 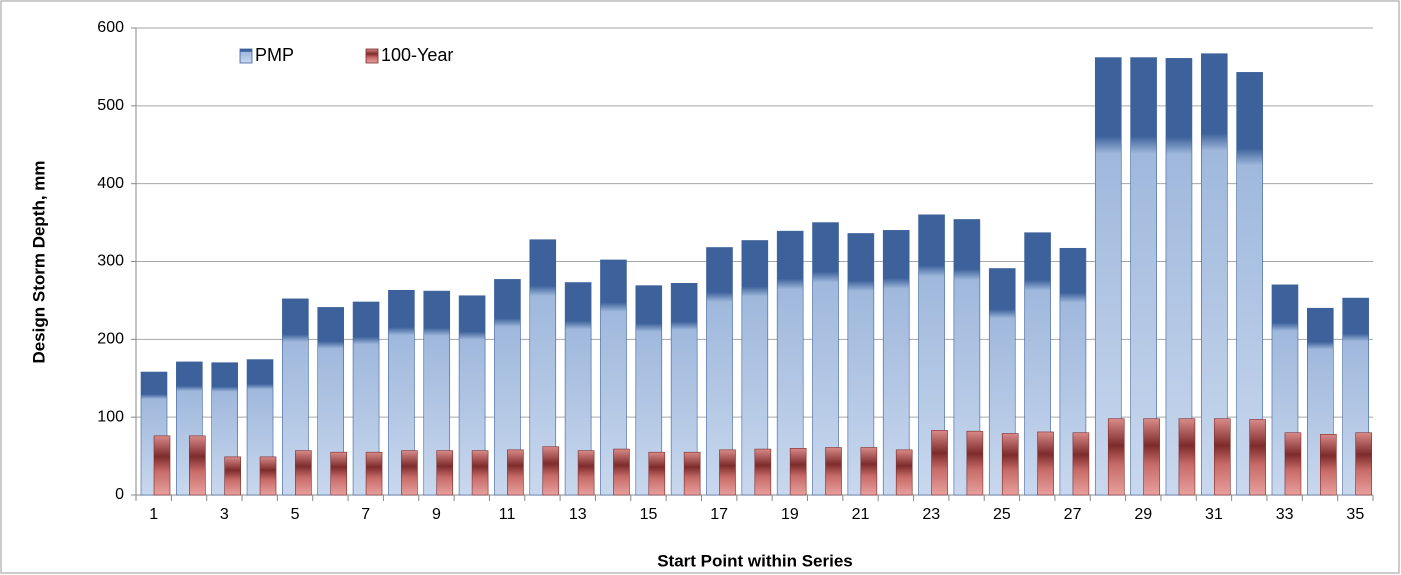 What do you see at coordinates (110, 105) in the screenshot?
I see `y-tick-label: 500` at bounding box center [110, 105].